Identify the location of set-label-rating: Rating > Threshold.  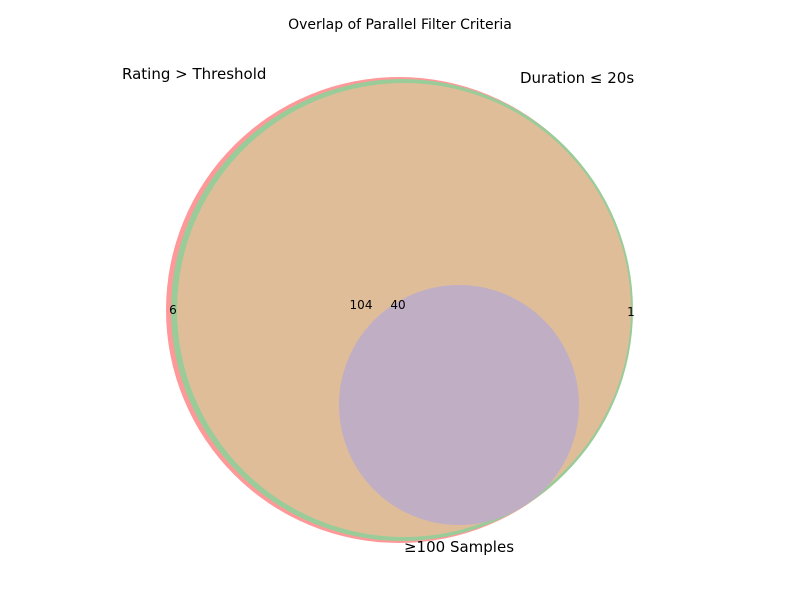
(194, 74).